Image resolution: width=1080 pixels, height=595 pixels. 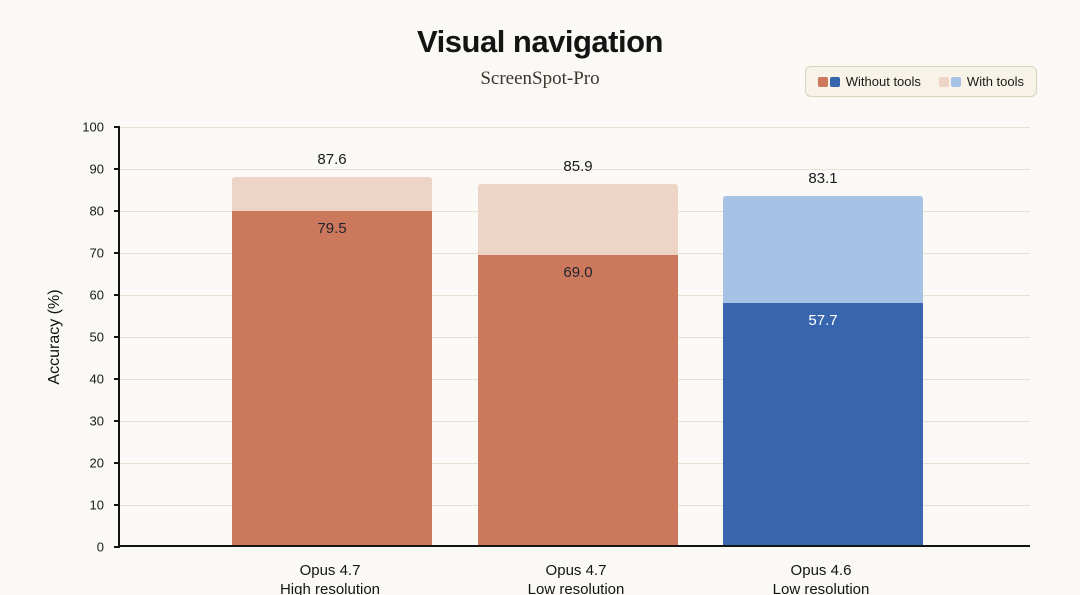 I want to click on y-tick-label: 0, so click(x=100, y=547).